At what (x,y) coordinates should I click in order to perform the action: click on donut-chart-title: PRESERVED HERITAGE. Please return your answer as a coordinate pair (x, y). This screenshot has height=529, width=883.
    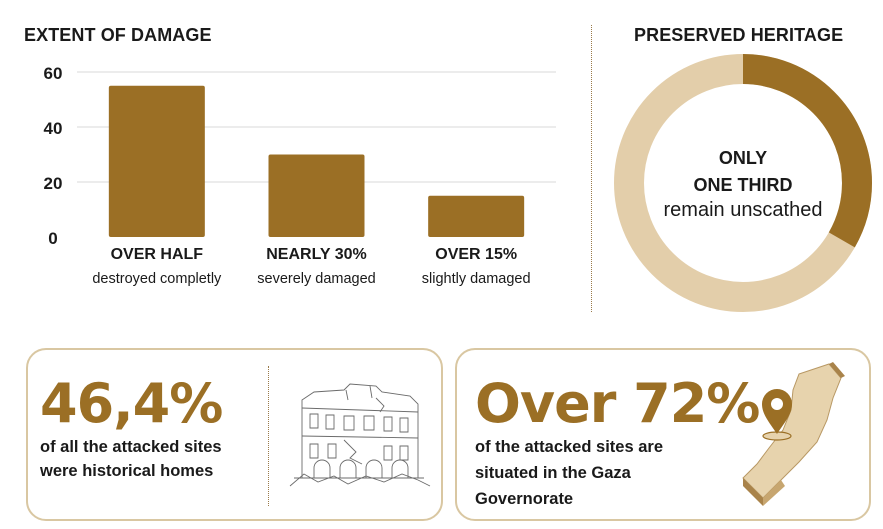
    Looking at the image, I should click on (739, 35).